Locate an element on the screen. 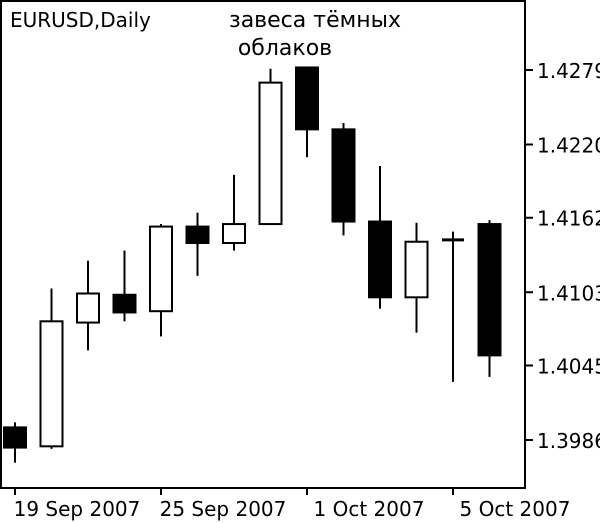  y-tick-label: 1.4220 is located at coordinates (568, 146).